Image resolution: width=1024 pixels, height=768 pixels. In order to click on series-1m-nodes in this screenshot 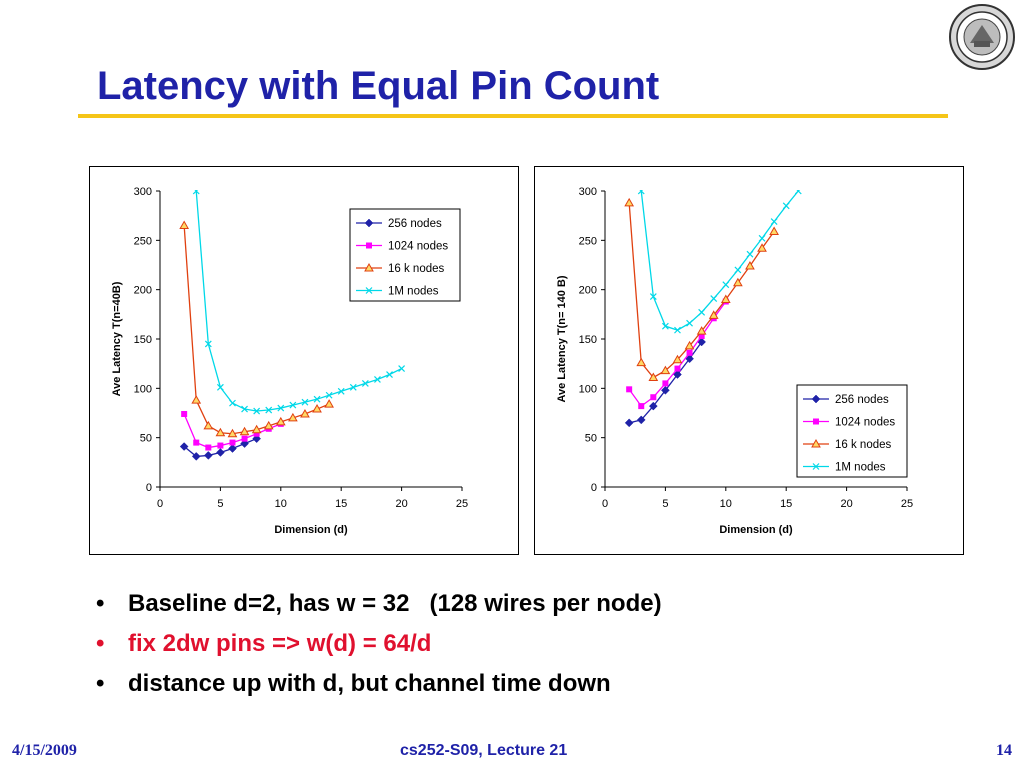, I will do `click(299, 302)`.